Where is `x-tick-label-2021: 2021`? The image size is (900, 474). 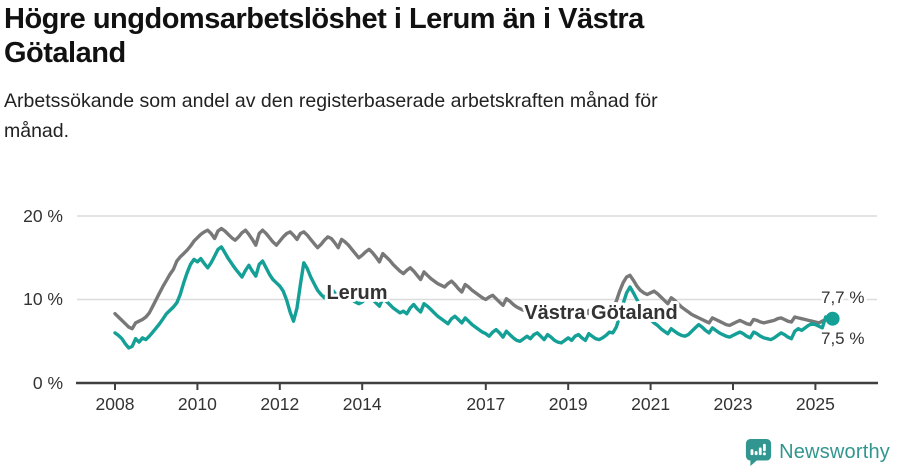 x-tick-label-2021: 2021 is located at coordinates (650, 404).